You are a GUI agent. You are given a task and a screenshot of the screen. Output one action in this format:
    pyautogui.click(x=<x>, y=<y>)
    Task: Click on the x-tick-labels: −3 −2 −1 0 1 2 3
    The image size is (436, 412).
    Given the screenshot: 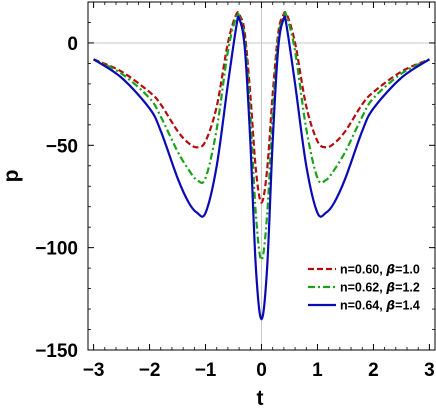 What is the action you would take?
    pyautogui.click(x=259, y=370)
    